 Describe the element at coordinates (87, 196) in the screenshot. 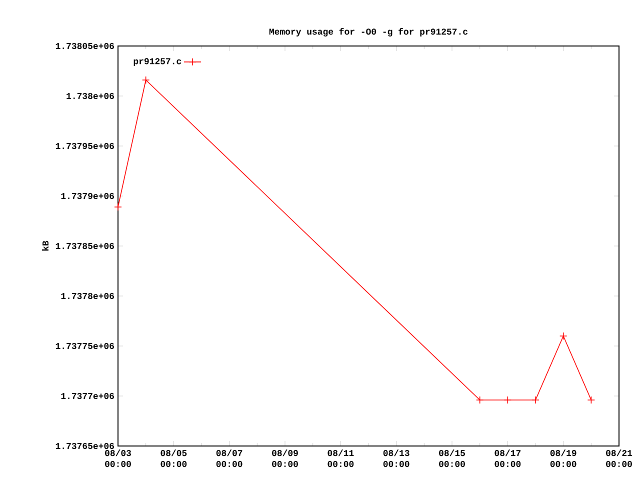

I see `y-tick-label: 1.7379e+06` at that location.